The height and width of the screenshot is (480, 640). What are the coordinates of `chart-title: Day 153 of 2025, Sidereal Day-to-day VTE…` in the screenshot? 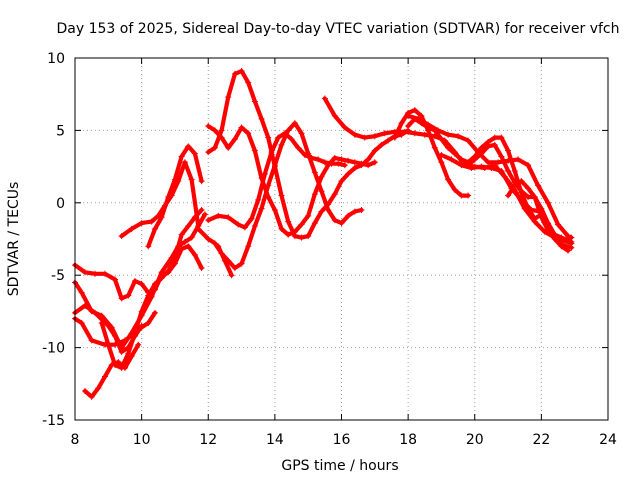 It's located at (337, 29).